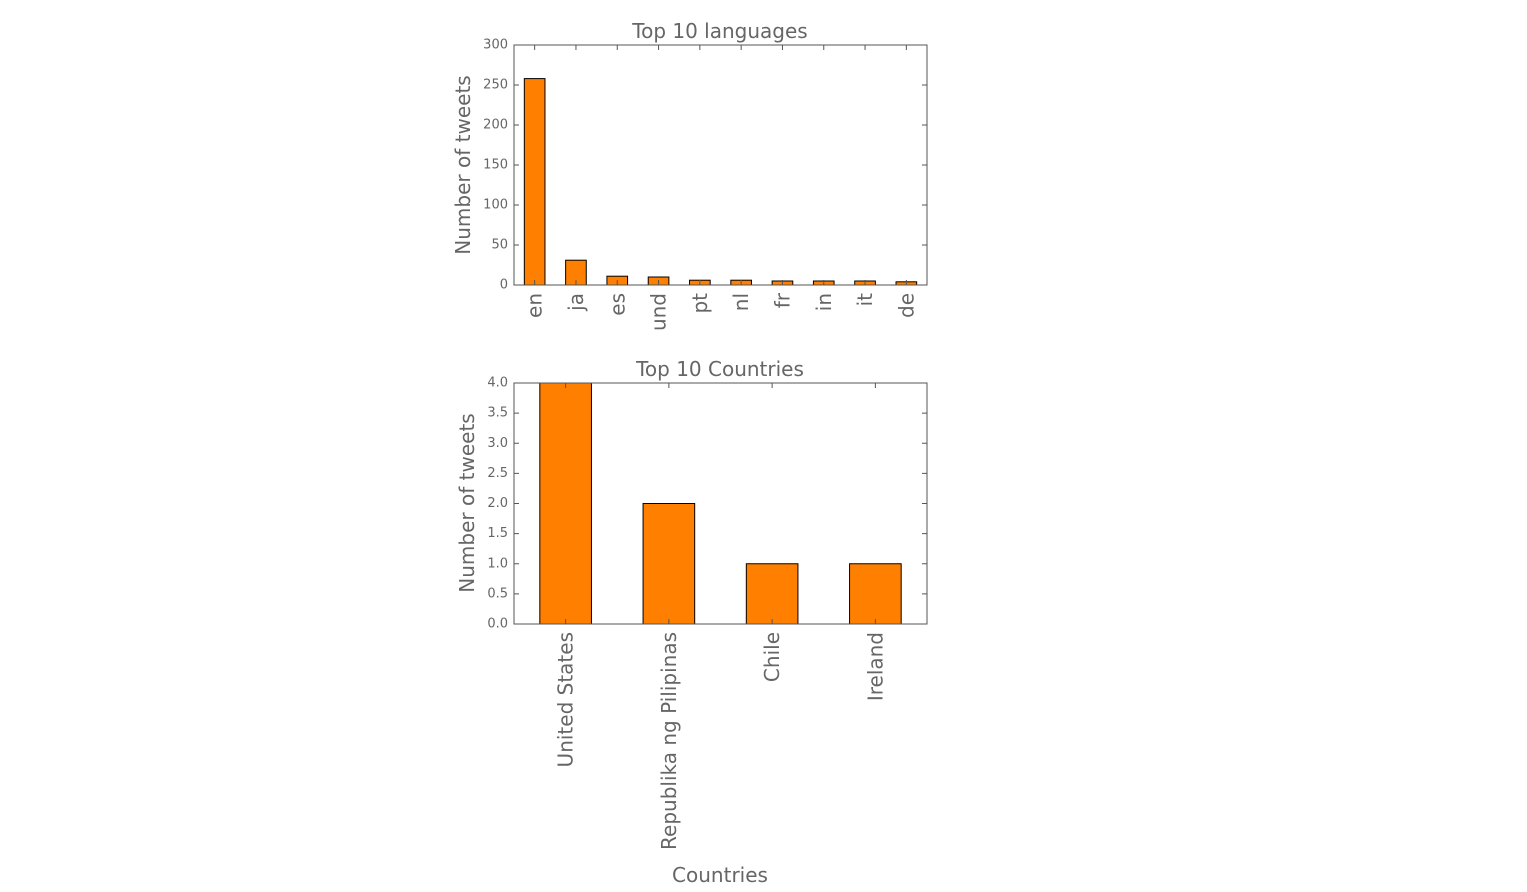  I want to click on countries-chart-xlabel: Countries, so click(720, 875).